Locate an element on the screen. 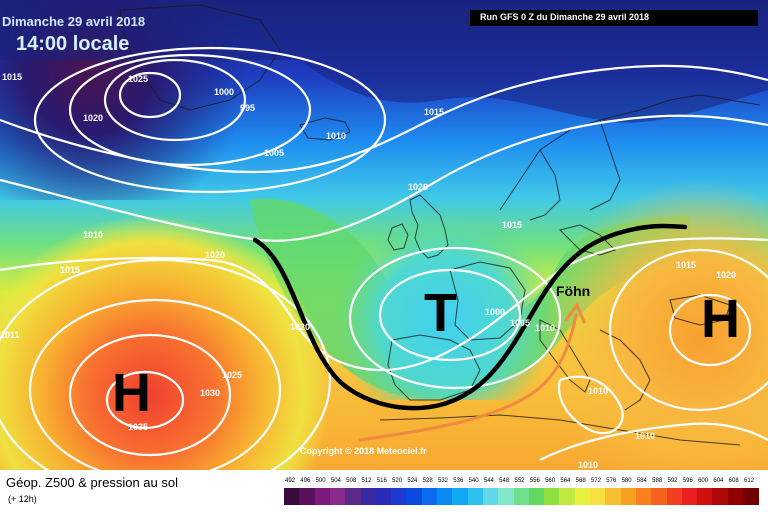  scale-tick-label: 536 is located at coordinates (458, 481).